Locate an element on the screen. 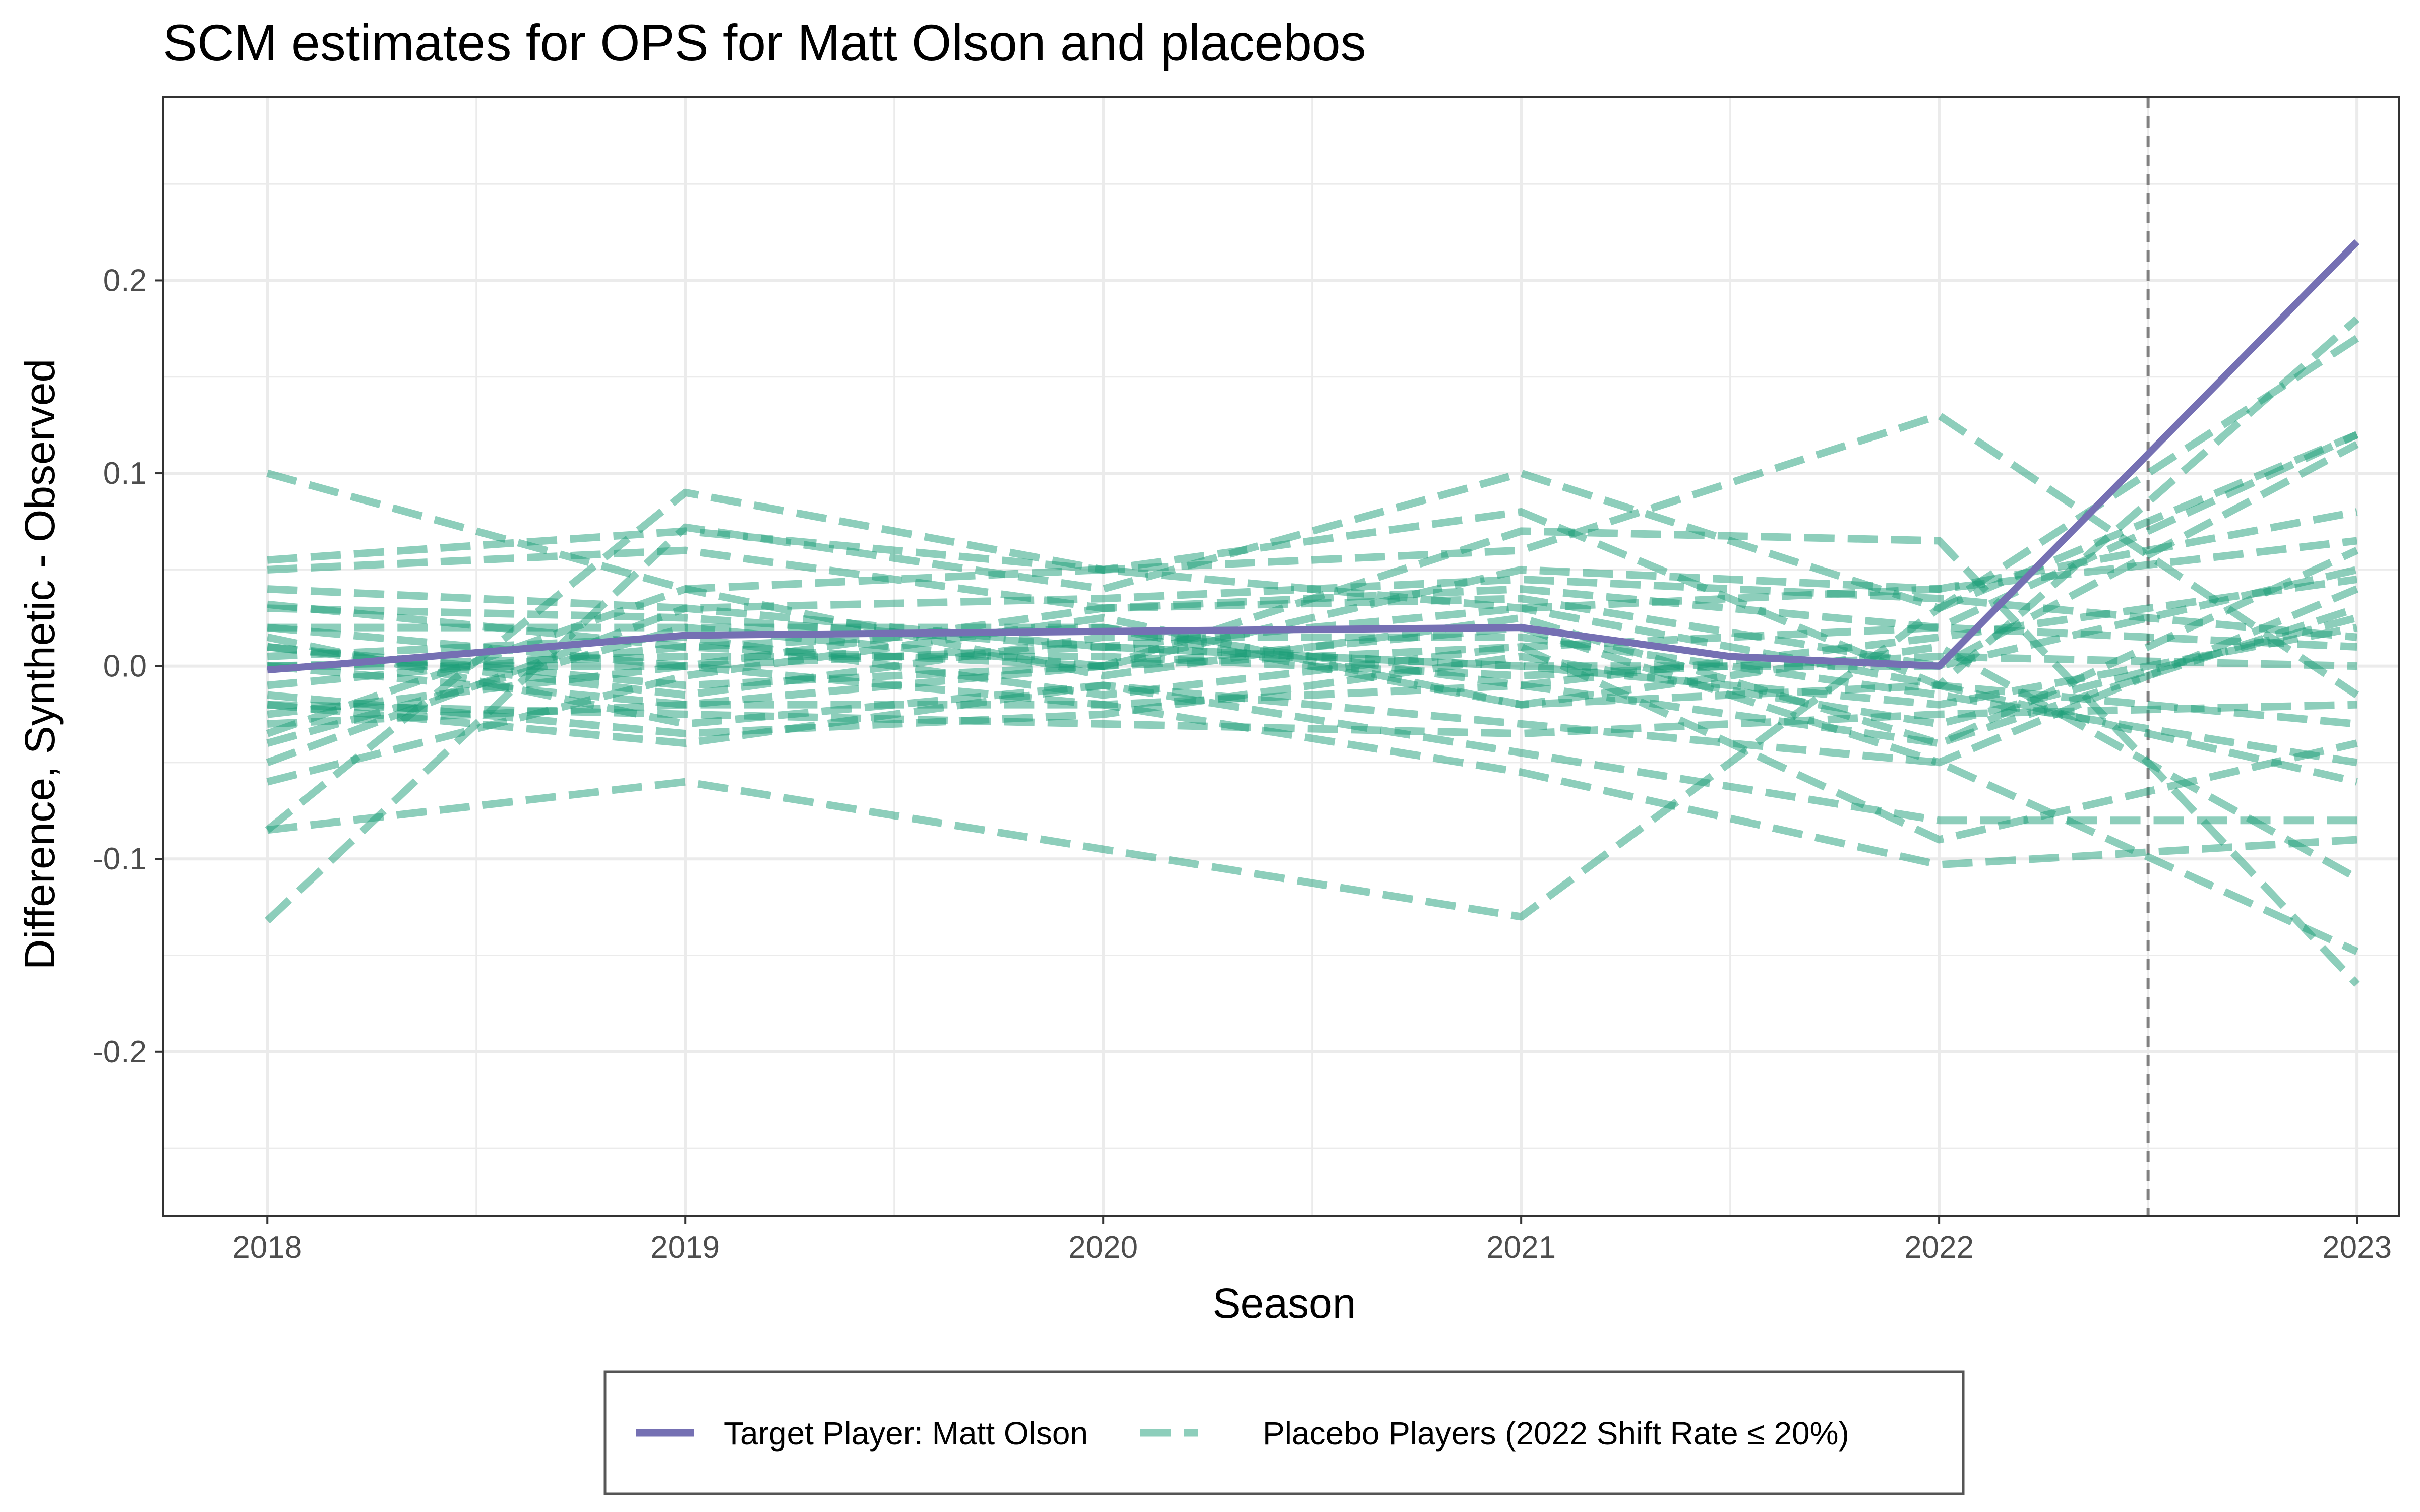 This screenshot has width=2420, height=1512. legend-box is located at coordinates (1284, 1433).